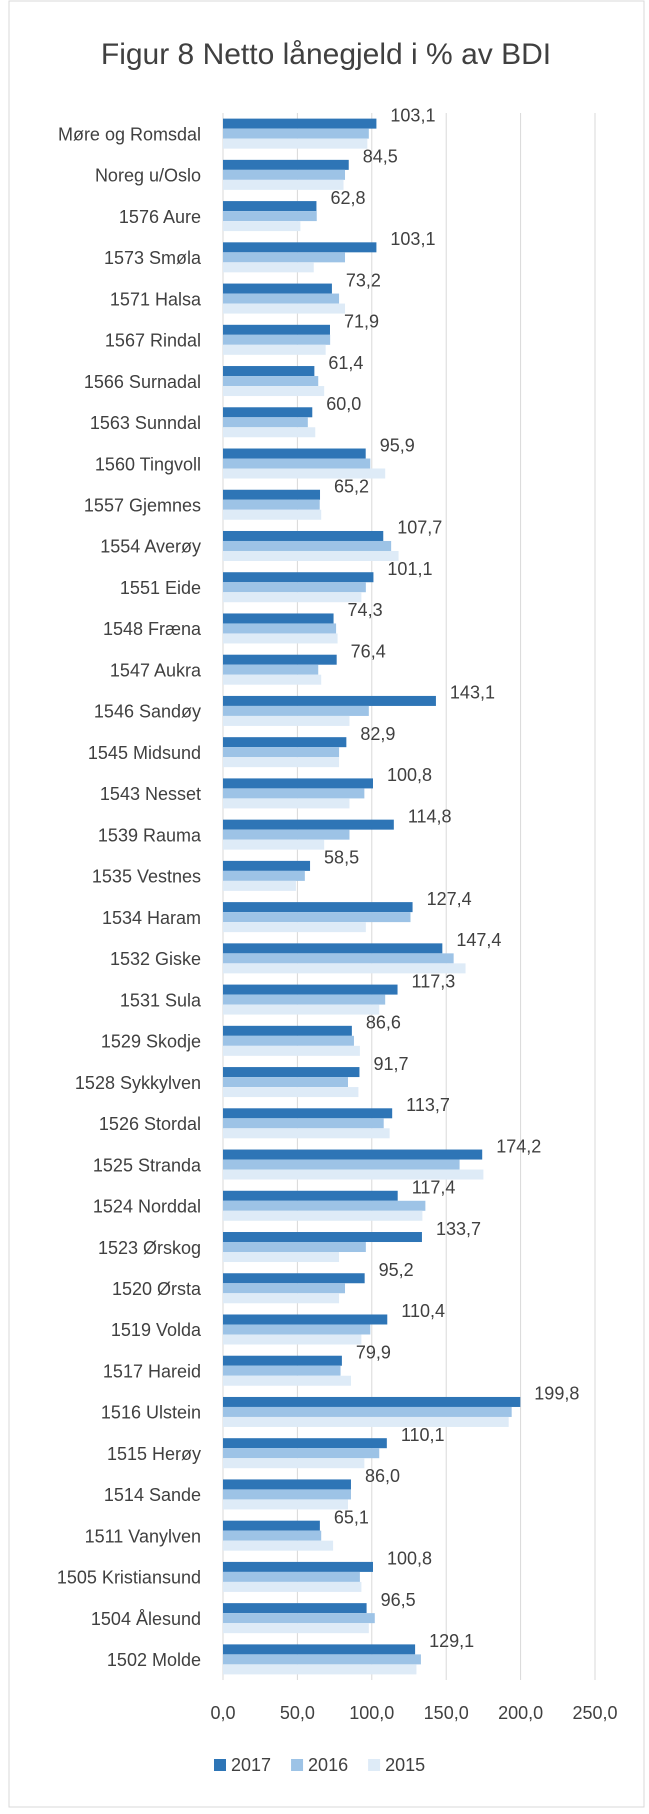 This screenshot has height=1814, width=649. Describe the element at coordinates (153, 341) in the screenshot. I see `y-tick-label: 1567 Rindal` at that location.